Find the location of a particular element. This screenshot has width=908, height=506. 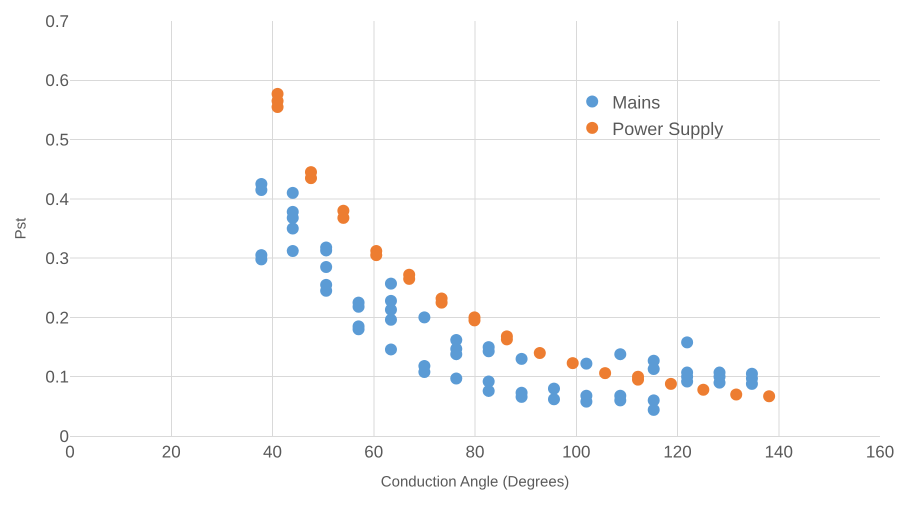

y-axis-title: Pst is located at coordinates (21, 228).